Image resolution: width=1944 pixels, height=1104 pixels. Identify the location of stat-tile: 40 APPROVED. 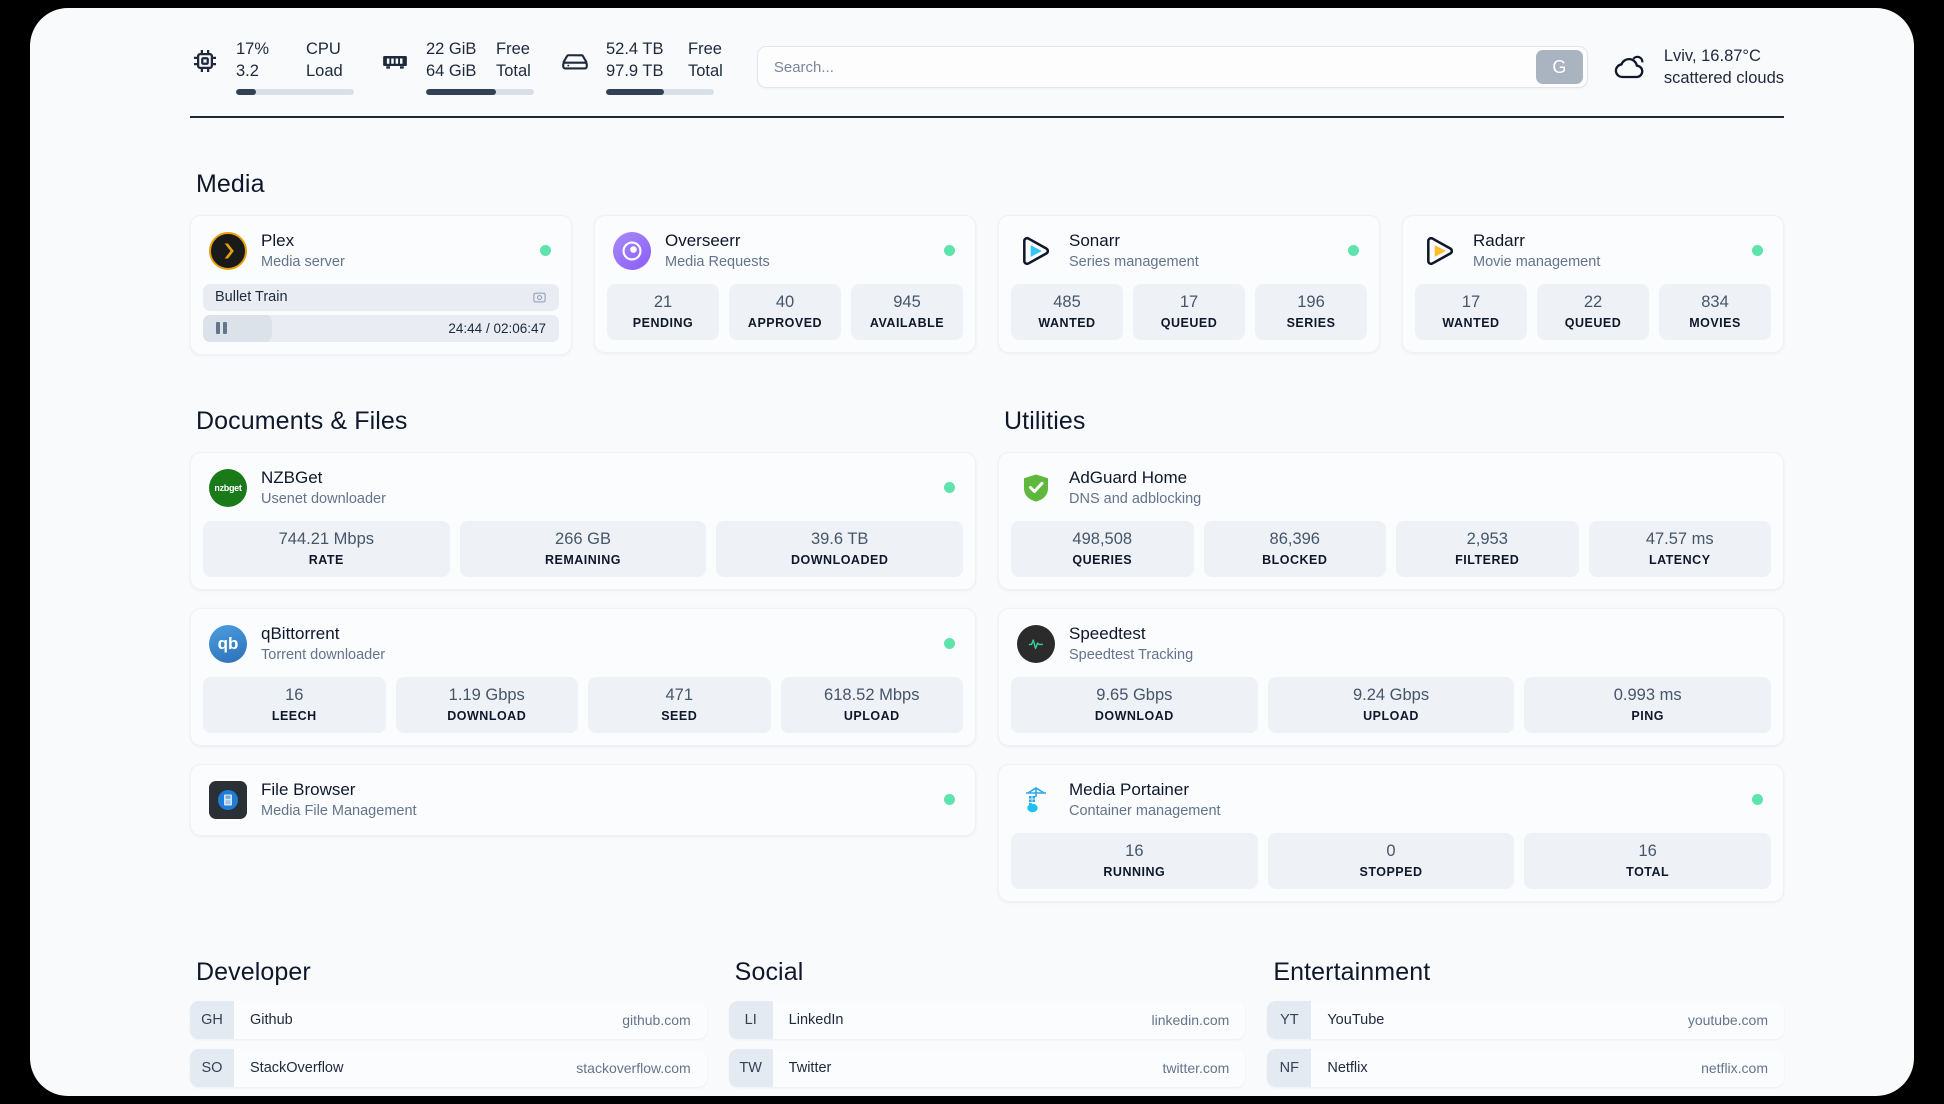
(785, 311).